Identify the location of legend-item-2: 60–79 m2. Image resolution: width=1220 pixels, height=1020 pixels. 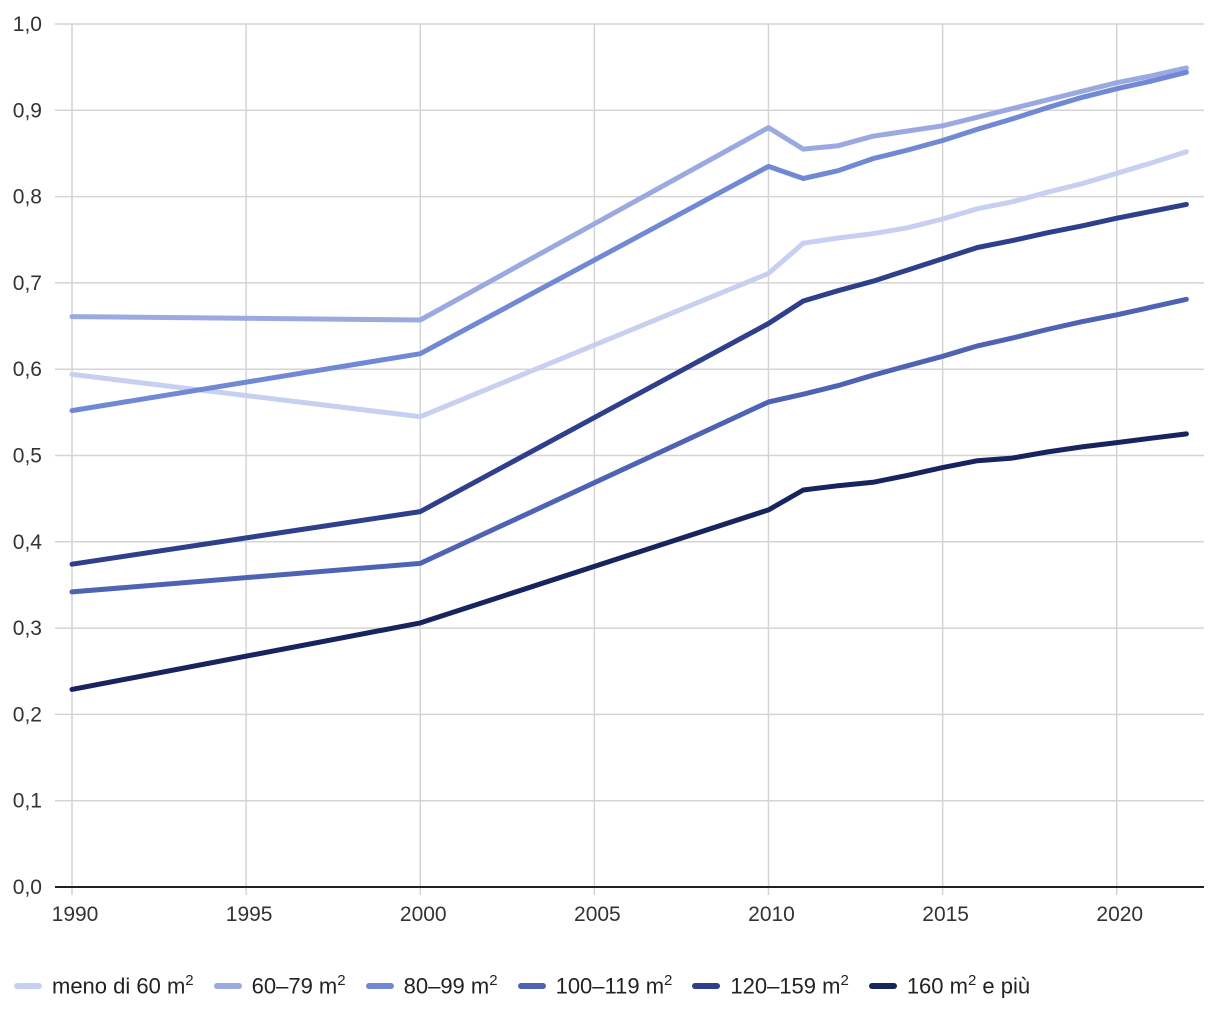
(279, 985).